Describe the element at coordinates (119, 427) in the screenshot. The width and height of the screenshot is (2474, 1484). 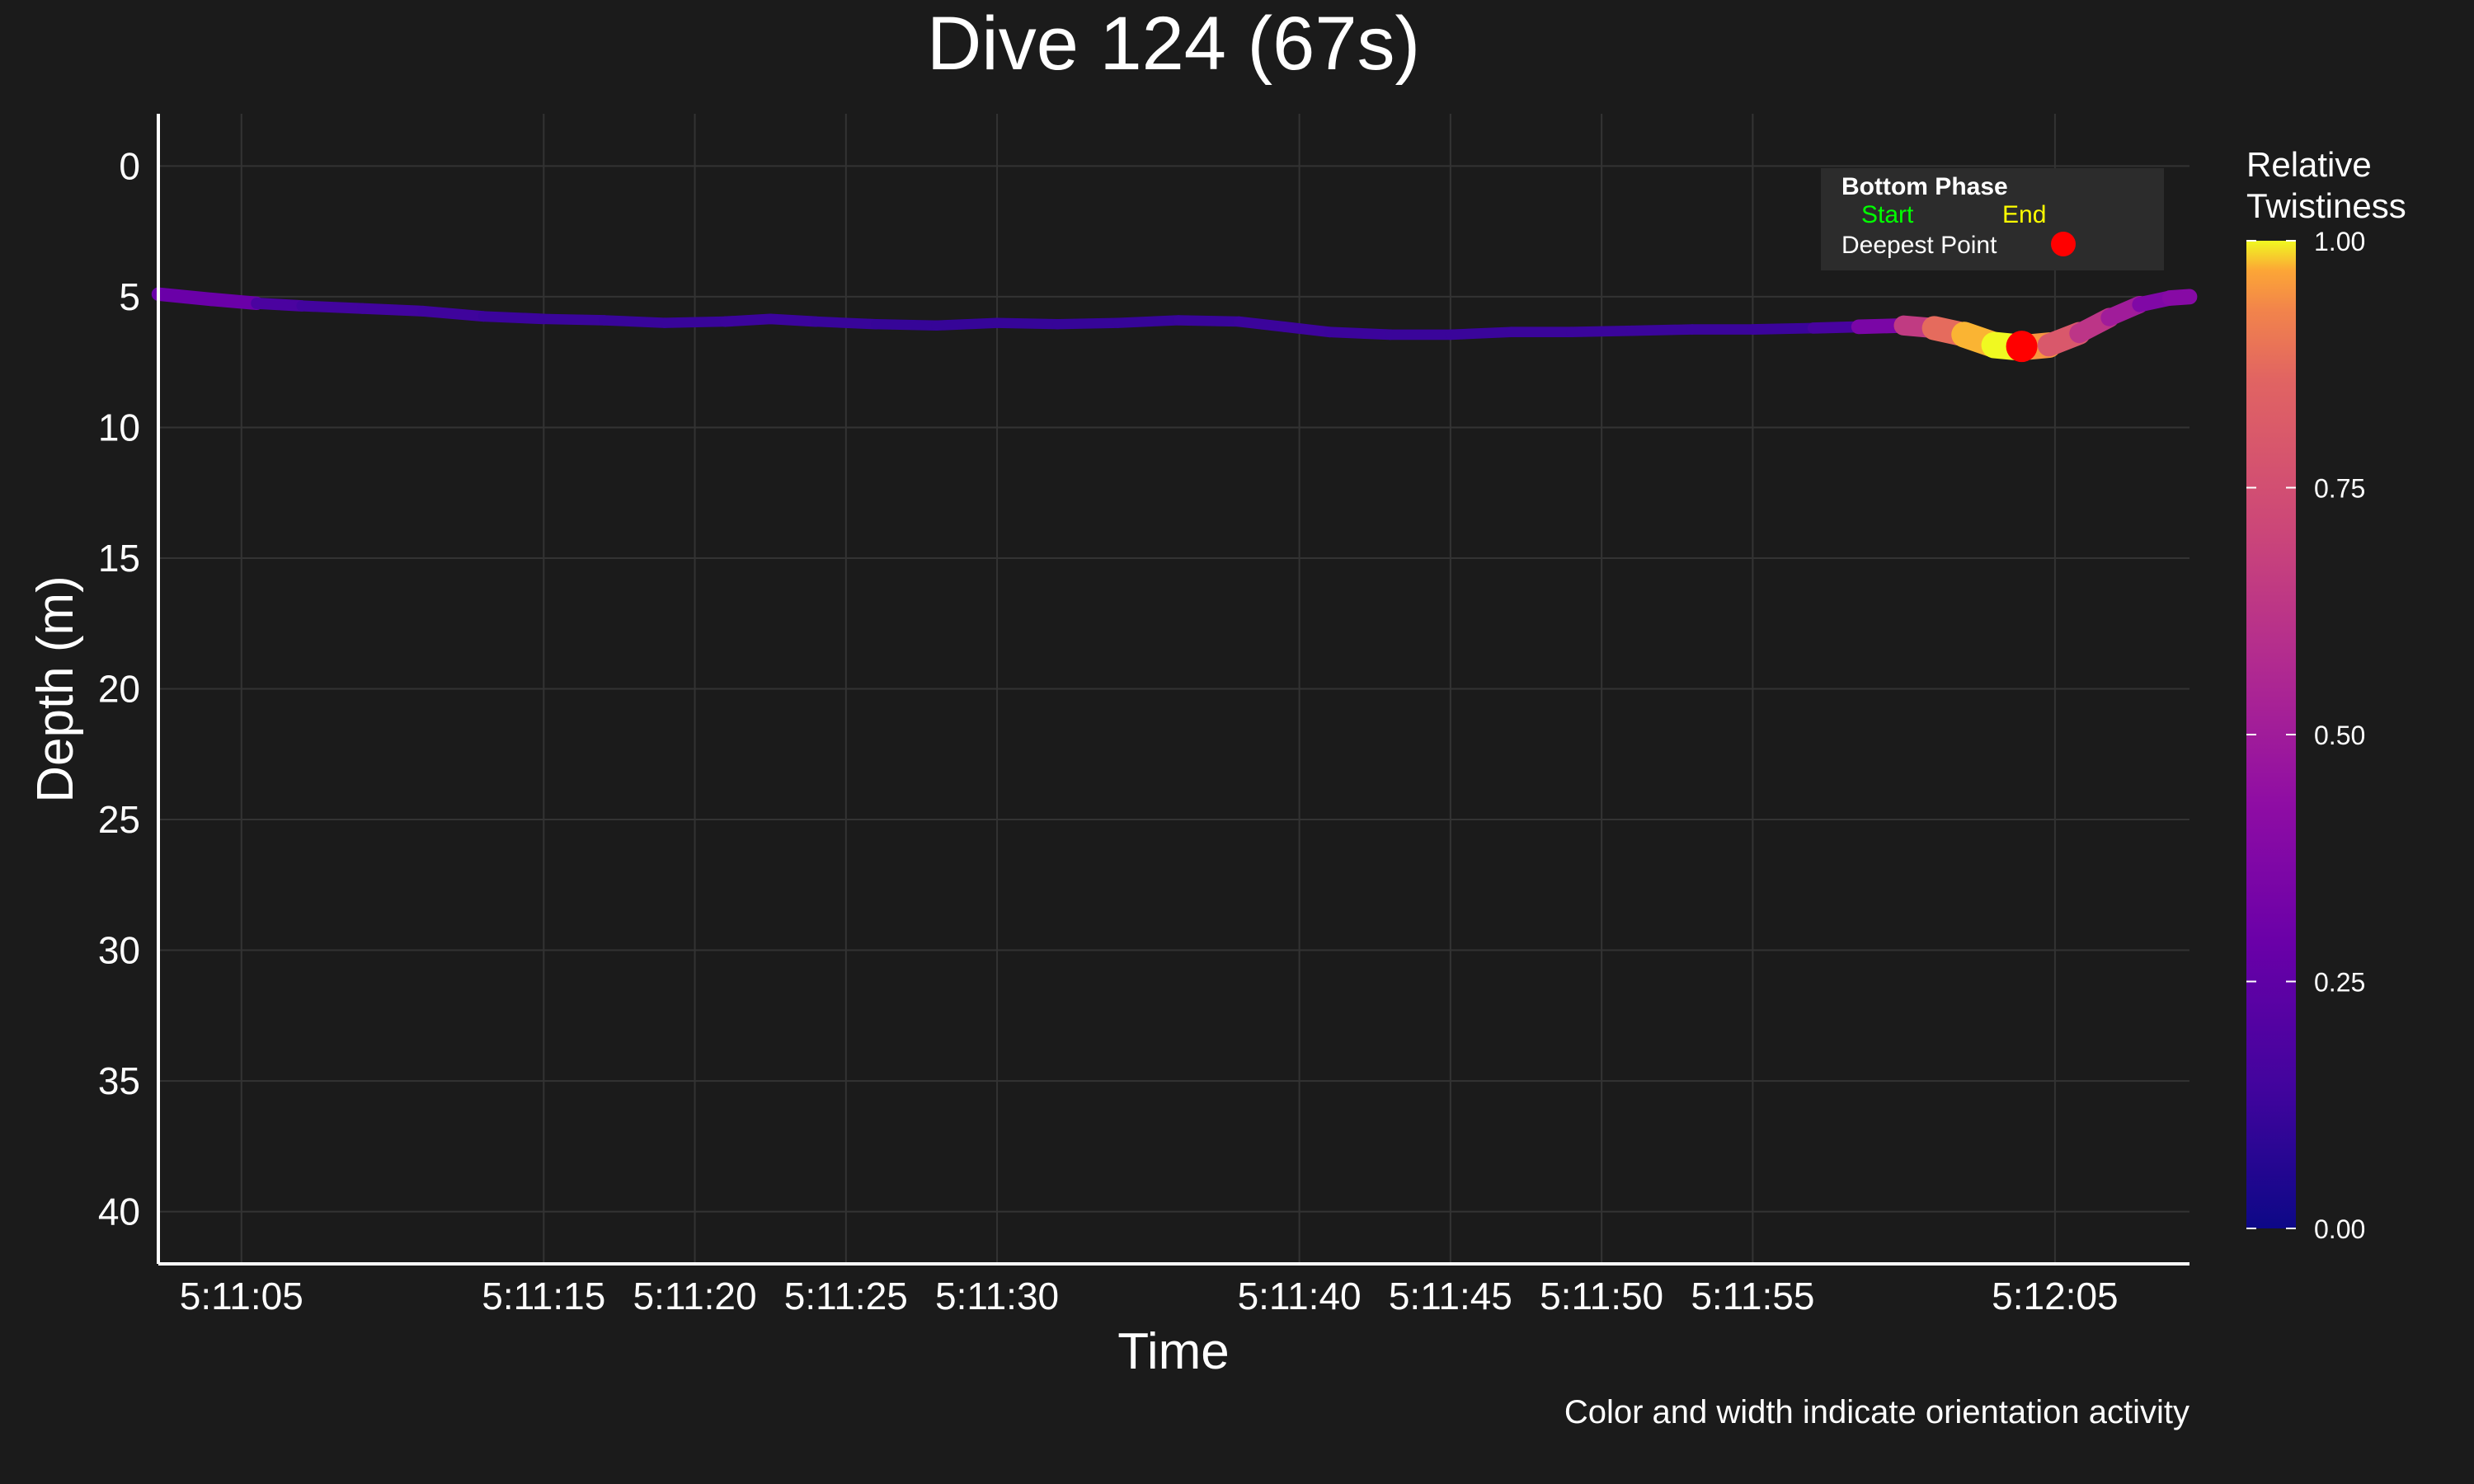
I see `y-tick-label: 10` at that location.